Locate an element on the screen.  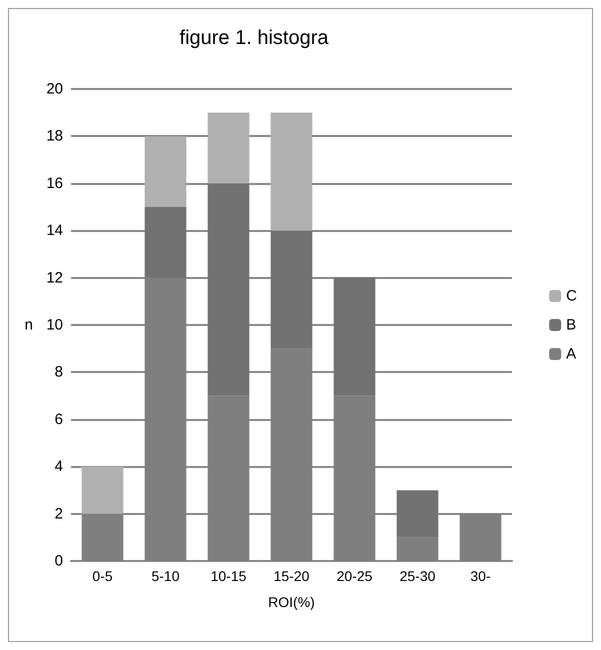
x-tick-label: 30- is located at coordinates (480, 576).